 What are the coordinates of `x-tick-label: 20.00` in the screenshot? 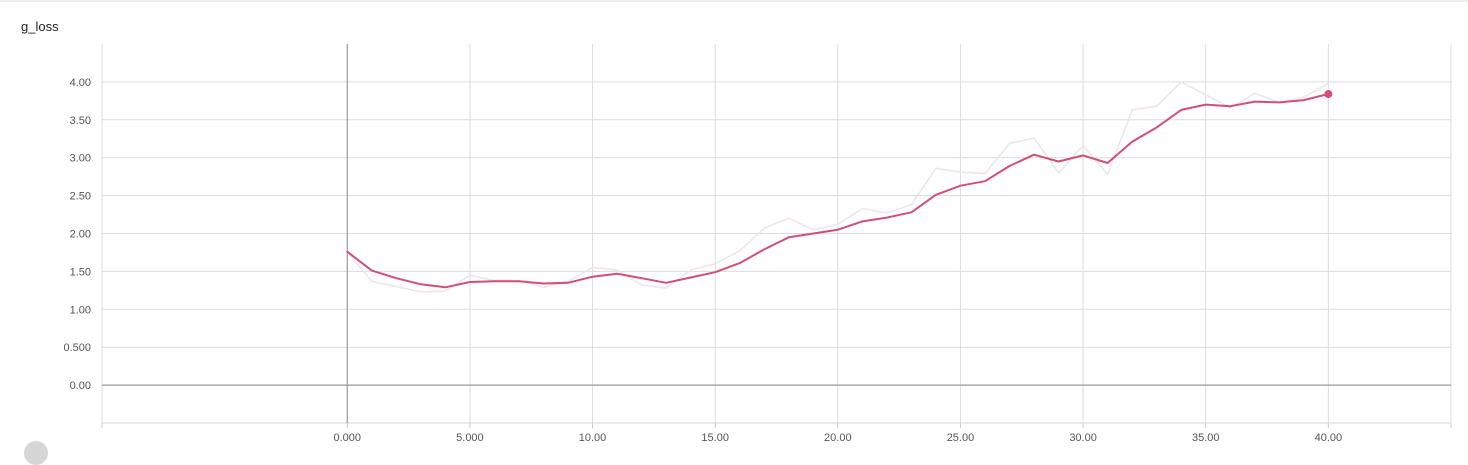 It's located at (838, 438).